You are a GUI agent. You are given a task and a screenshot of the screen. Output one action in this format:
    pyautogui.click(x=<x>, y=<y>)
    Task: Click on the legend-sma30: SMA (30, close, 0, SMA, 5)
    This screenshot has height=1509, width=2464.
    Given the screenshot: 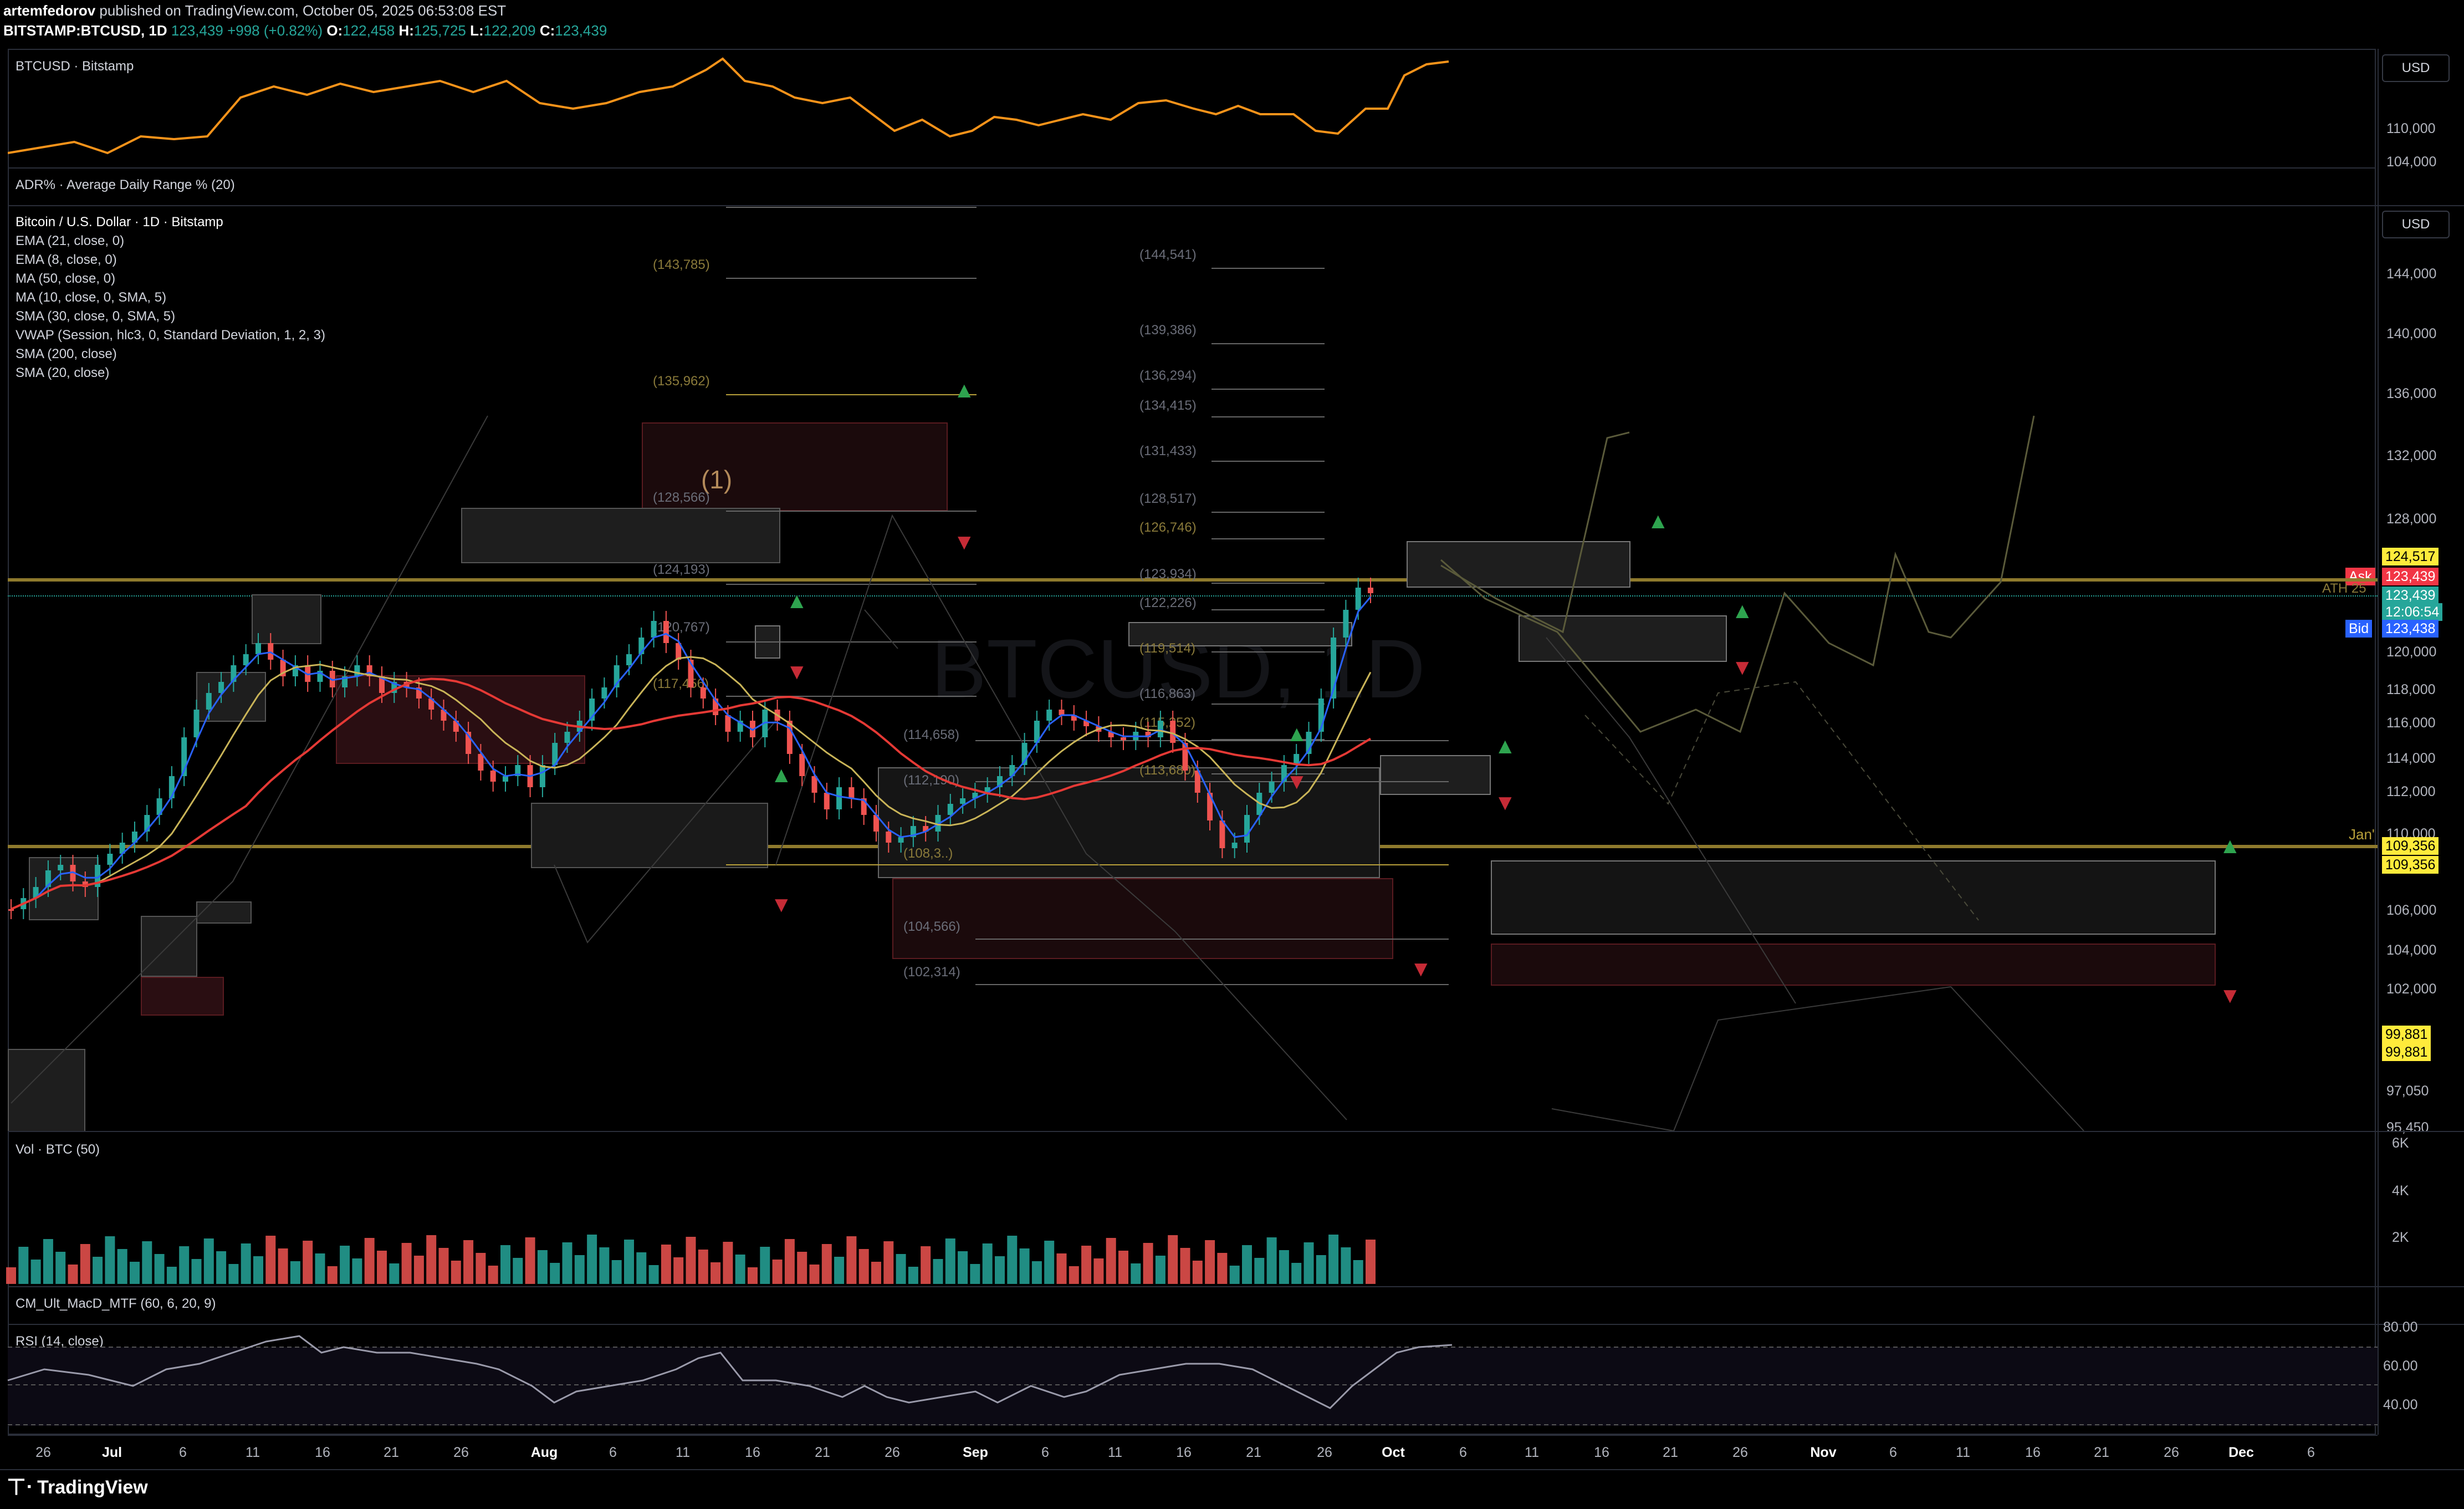 What is the action you would take?
    pyautogui.click(x=96, y=316)
    